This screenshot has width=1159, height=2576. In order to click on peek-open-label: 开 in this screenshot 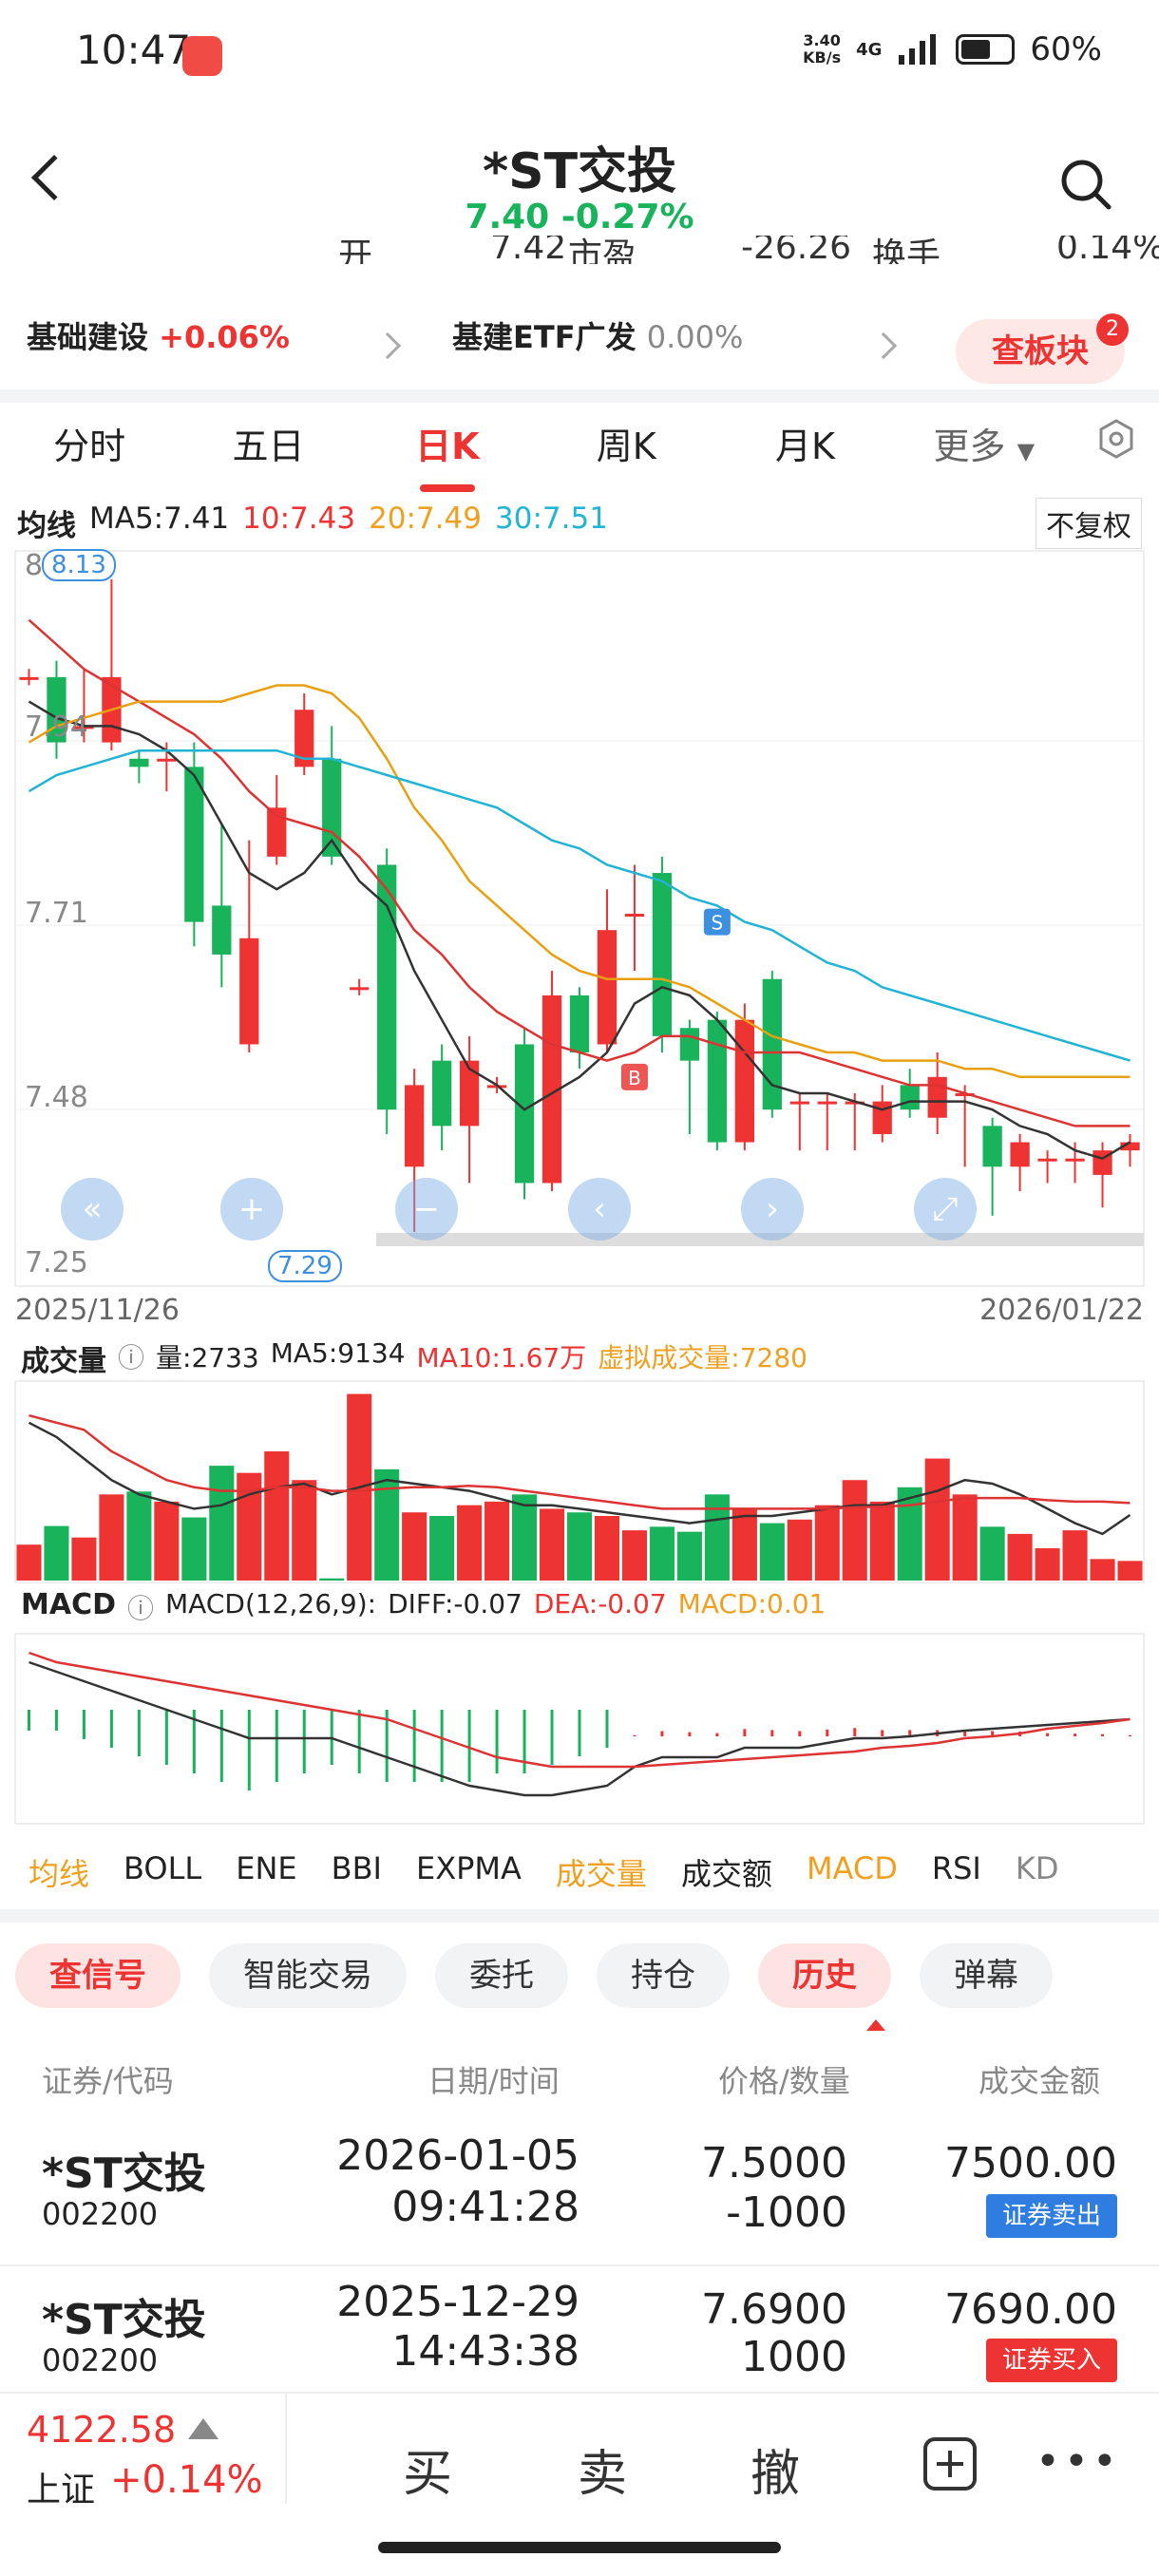, I will do `click(355, 250)`.